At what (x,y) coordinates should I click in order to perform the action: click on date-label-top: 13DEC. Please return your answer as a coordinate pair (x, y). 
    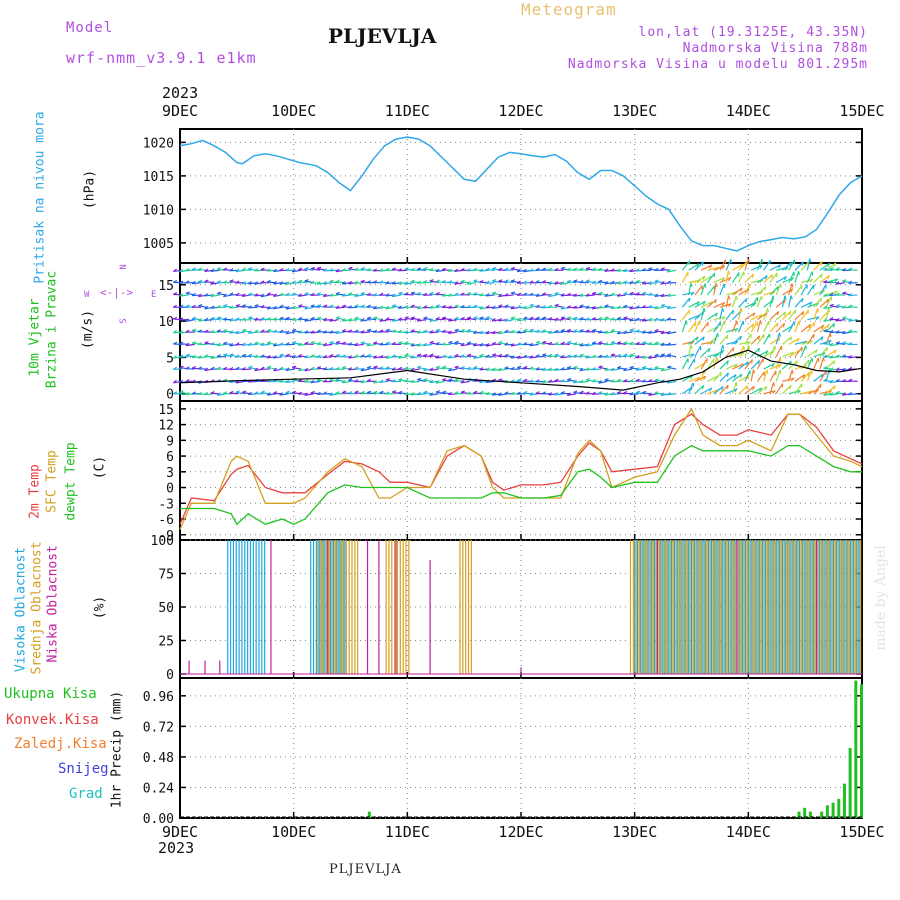
    Looking at the image, I should click on (634, 111).